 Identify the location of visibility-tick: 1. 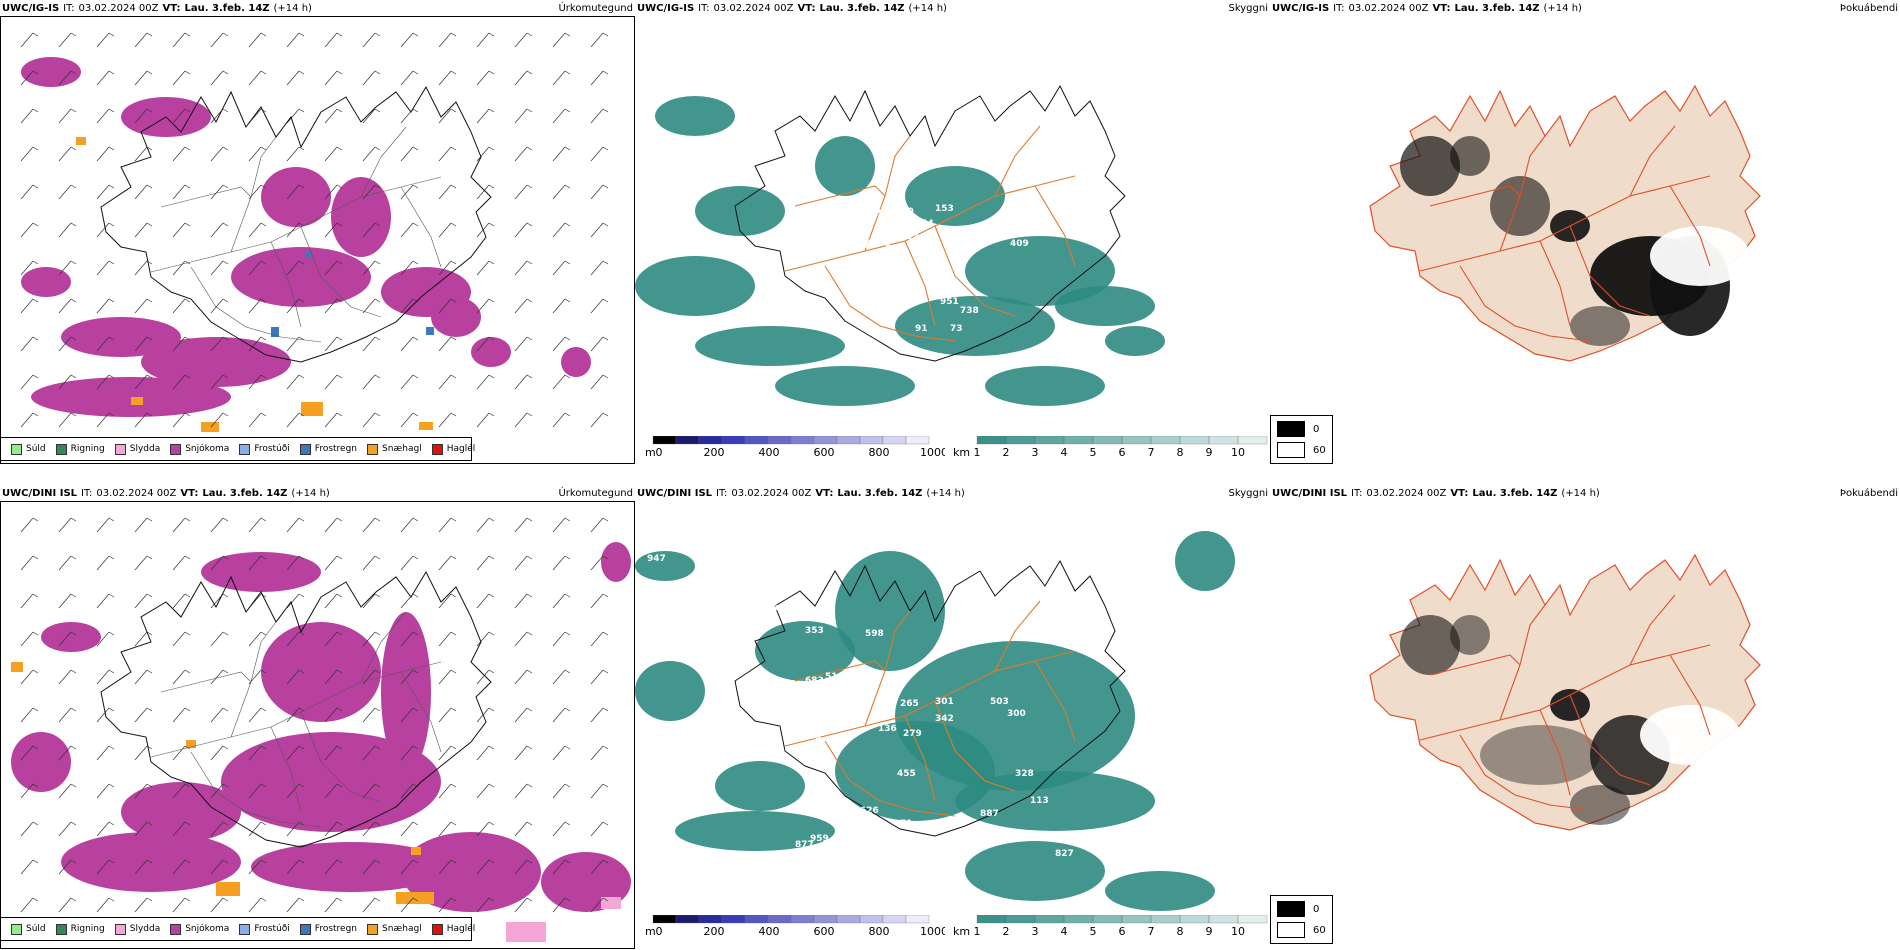
(977, 931).